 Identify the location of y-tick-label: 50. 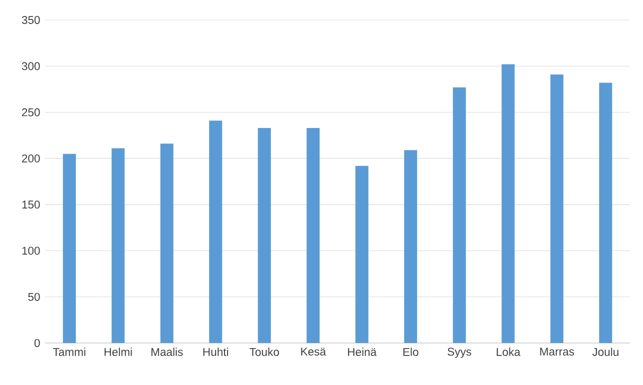
(34, 296).